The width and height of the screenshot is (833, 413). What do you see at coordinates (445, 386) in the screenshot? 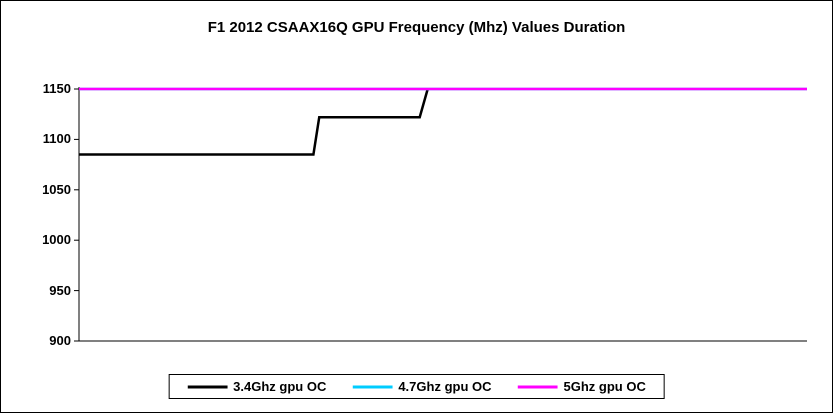
I see `legend-label: 4.7Ghz gpu OC` at bounding box center [445, 386].